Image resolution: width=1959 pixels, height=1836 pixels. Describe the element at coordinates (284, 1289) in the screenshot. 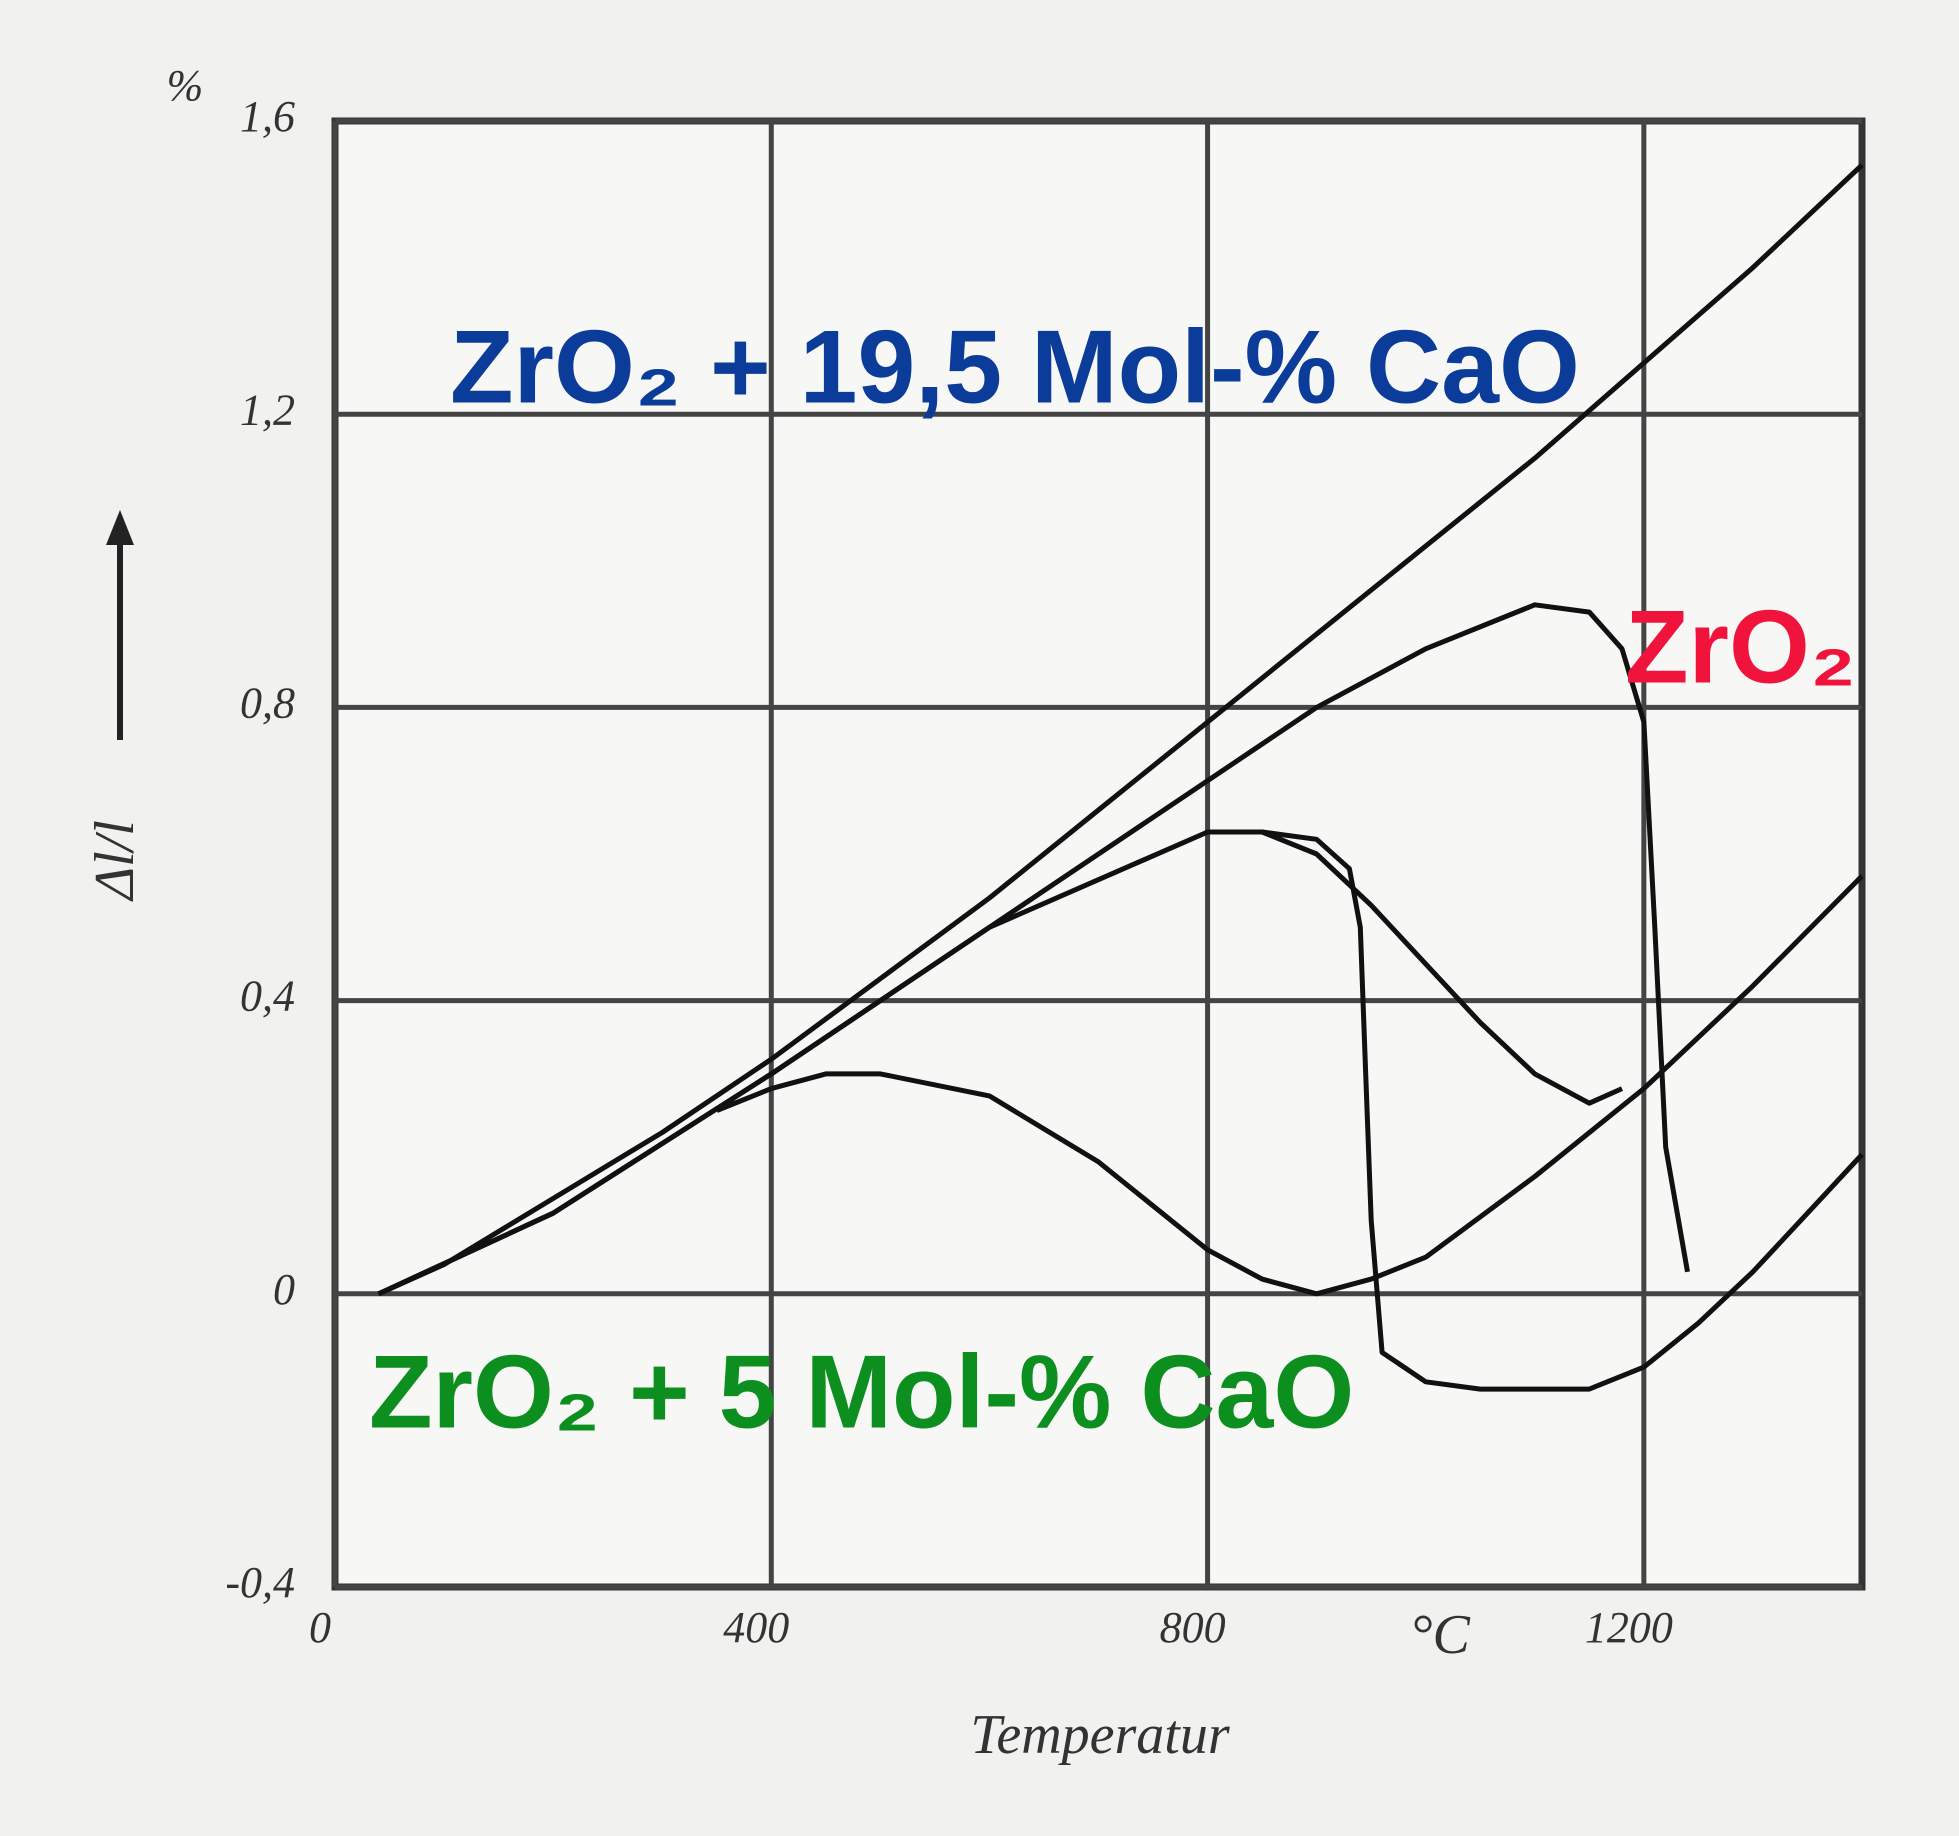

I see `y-tick-label: 0` at that location.